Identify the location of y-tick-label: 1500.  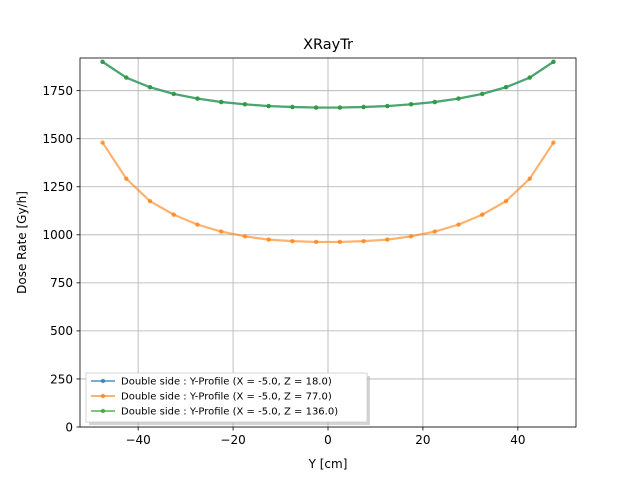
(57, 139).